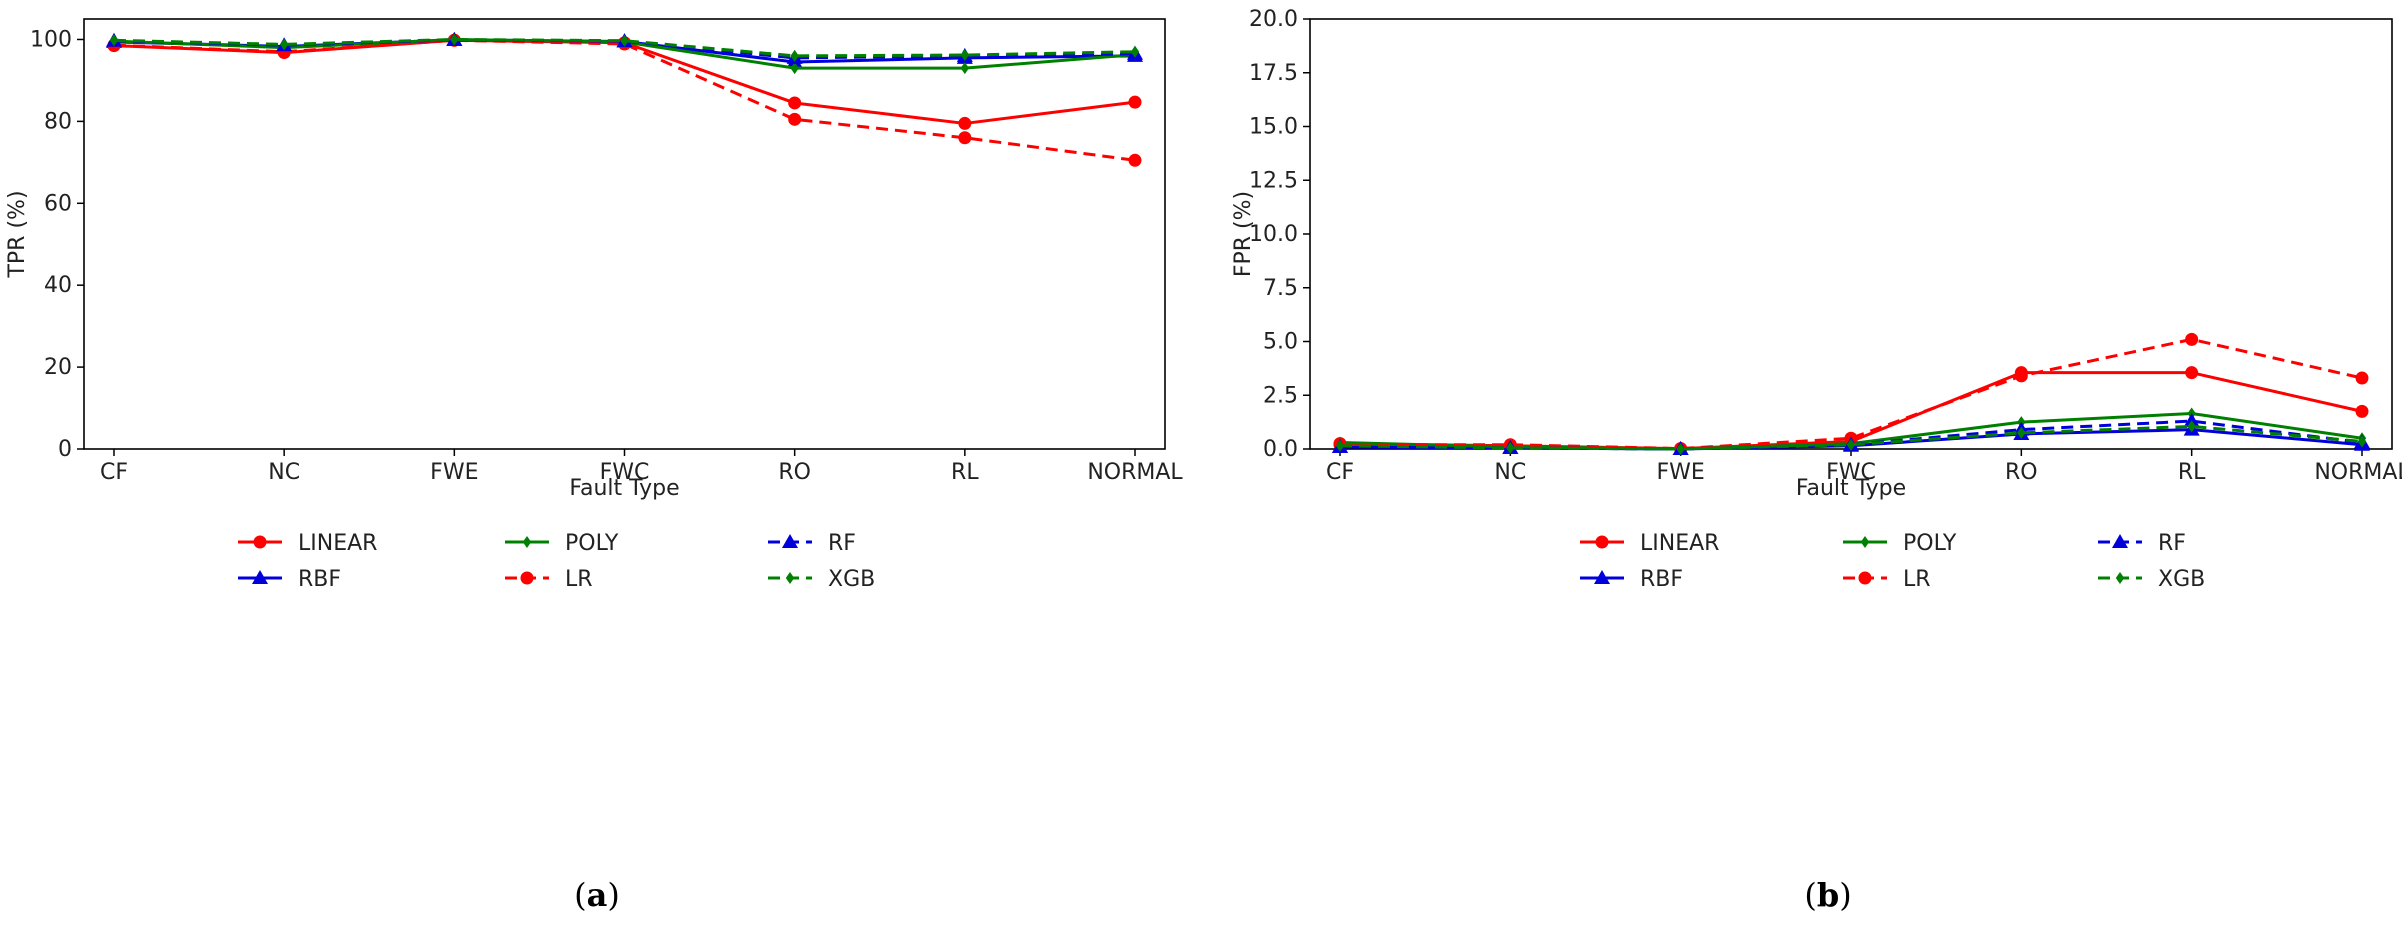  What do you see at coordinates (58, 367) in the screenshot?
I see `y-tick-label: 20` at bounding box center [58, 367].